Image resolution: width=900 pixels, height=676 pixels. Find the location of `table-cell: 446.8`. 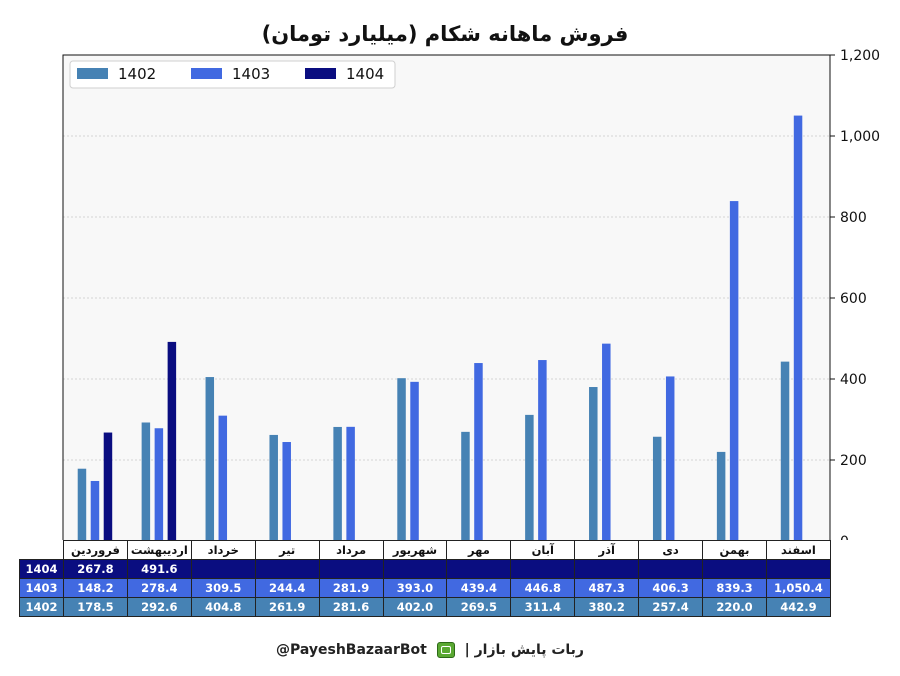

table-cell: 446.8 is located at coordinates (543, 588).